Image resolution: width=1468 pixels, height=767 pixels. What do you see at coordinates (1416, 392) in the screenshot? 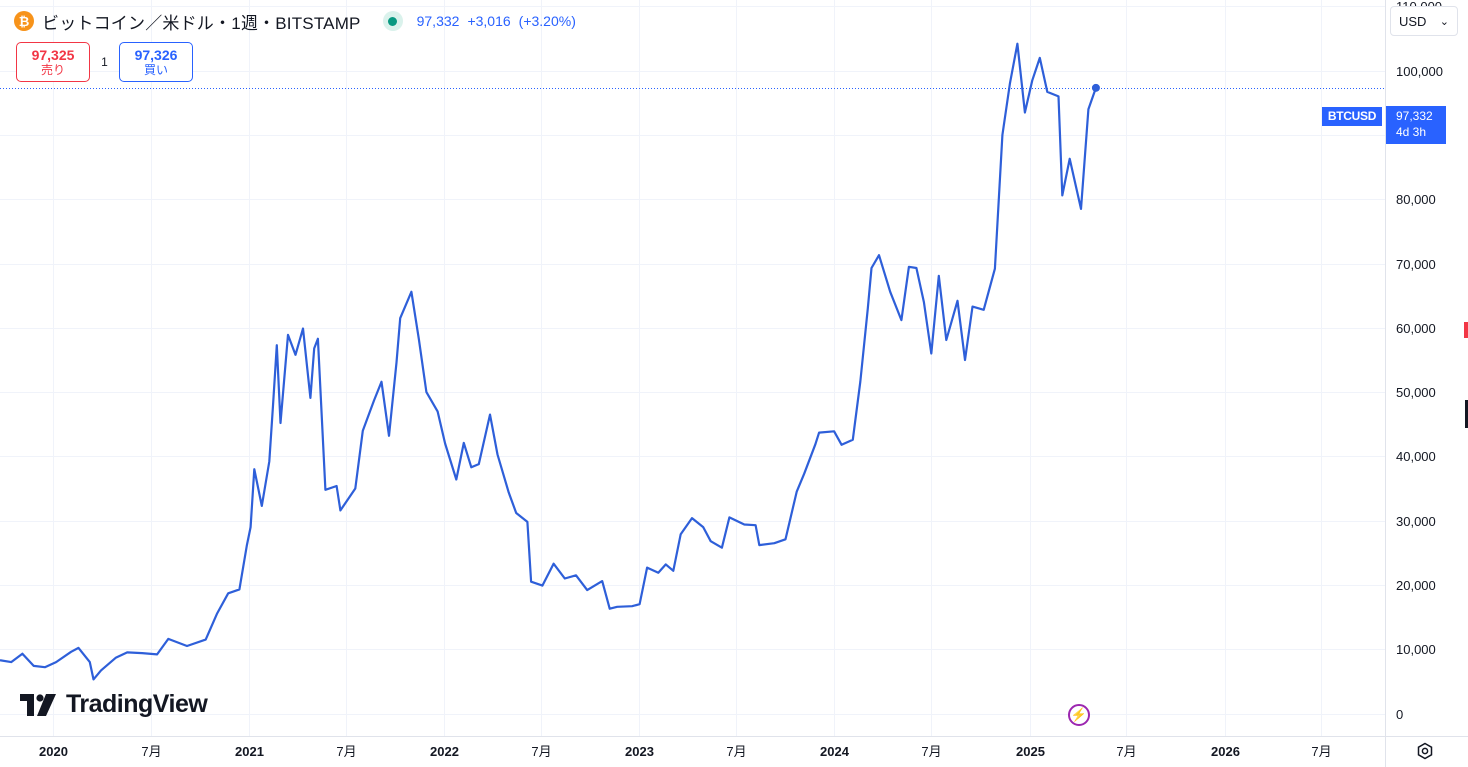
I see `y-tick-label: 50,000` at bounding box center [1416, 392].